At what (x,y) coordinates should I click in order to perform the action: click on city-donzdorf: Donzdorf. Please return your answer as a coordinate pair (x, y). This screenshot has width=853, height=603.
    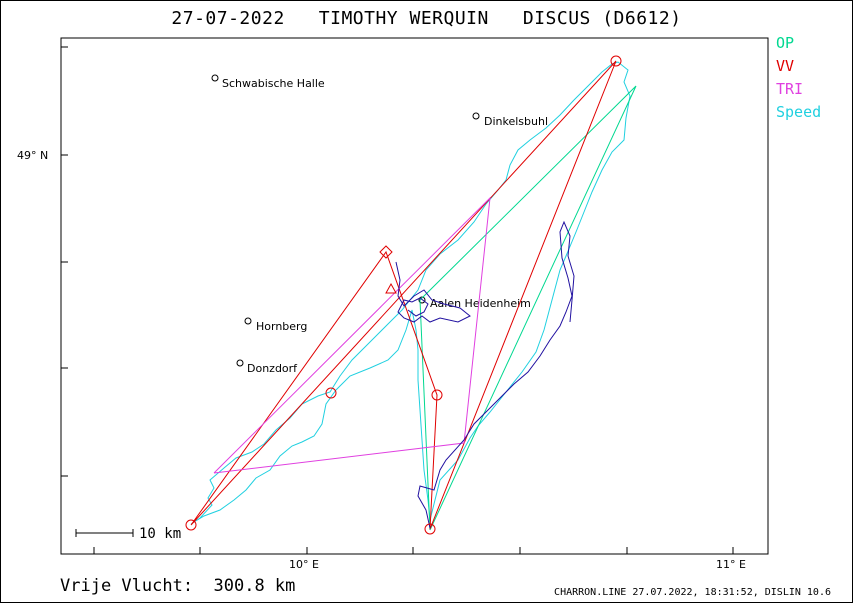
    Looking at the image, I should click on (267, 367).